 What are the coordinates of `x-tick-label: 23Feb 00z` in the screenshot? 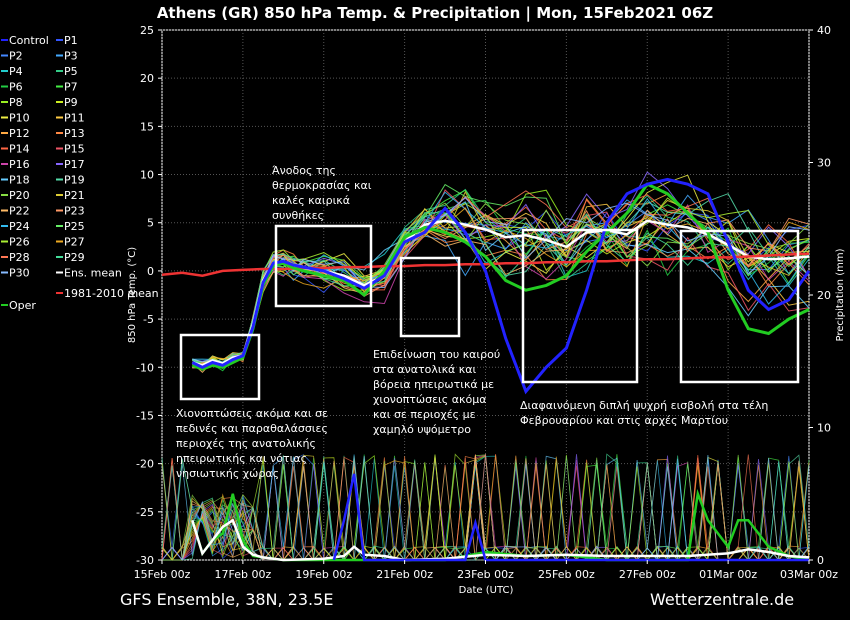 It's located at (485, 574).